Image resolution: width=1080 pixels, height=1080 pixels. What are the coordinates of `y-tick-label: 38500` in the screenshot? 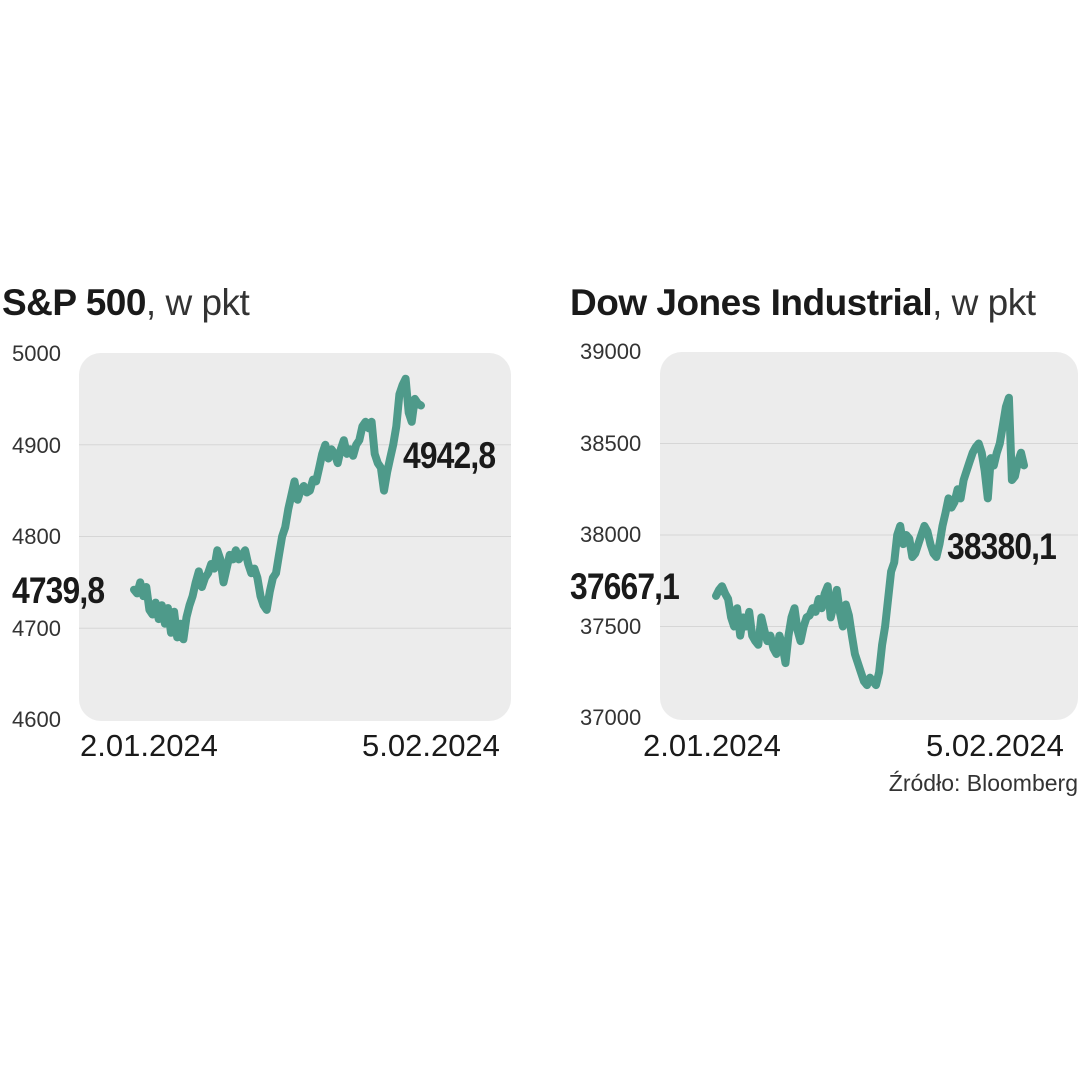 It's located at (611, 443).